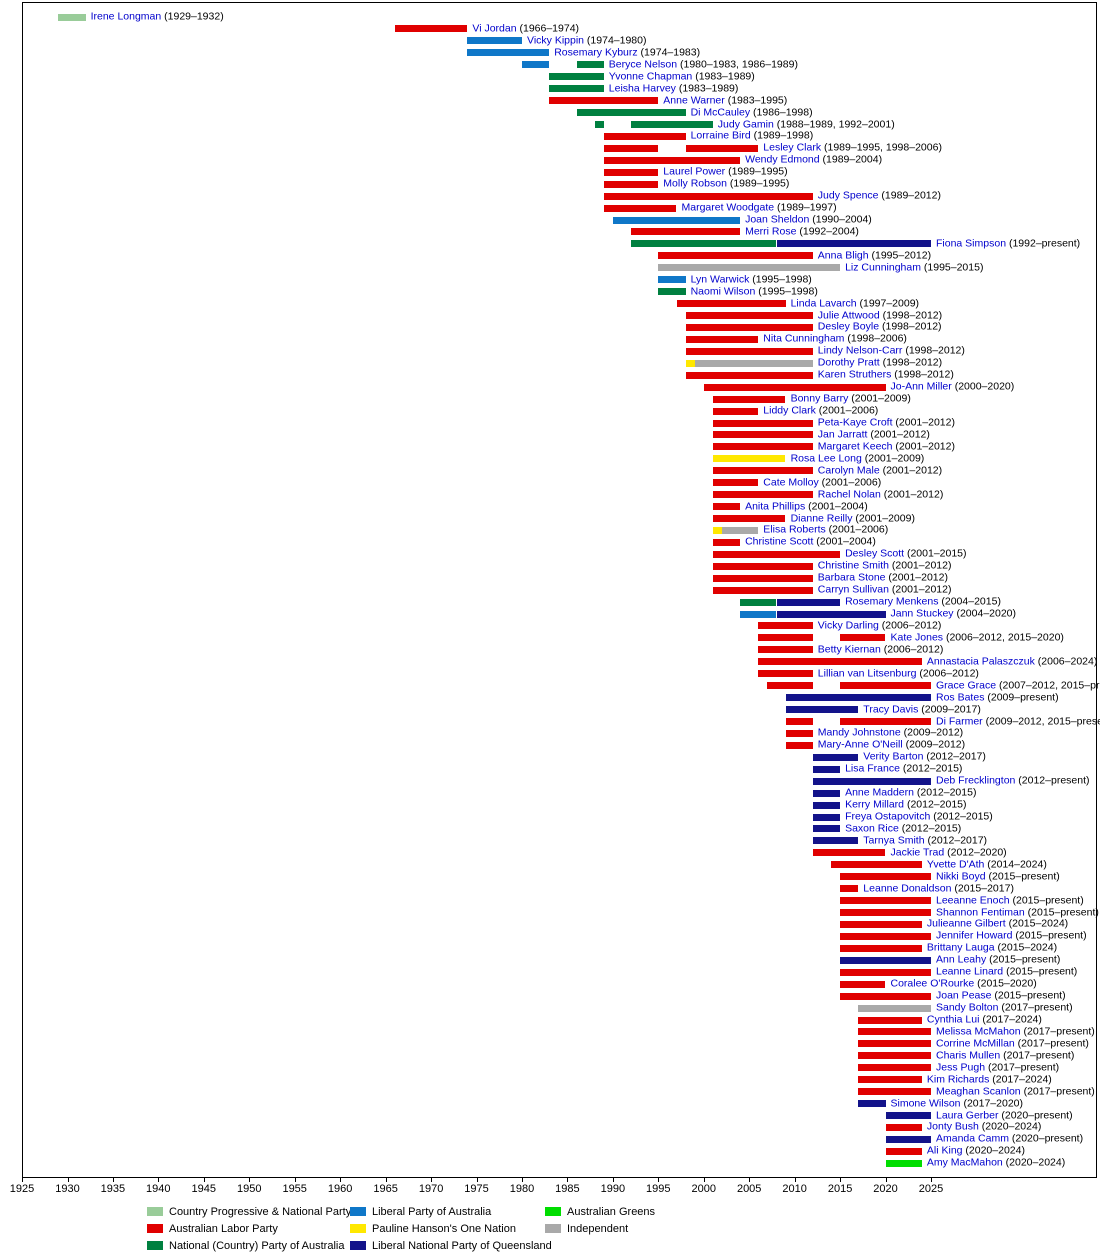  Describe the element at coordinates (826, 458) in the screenshot. I see `member-name-link: Rosa Lee Long` at that location.